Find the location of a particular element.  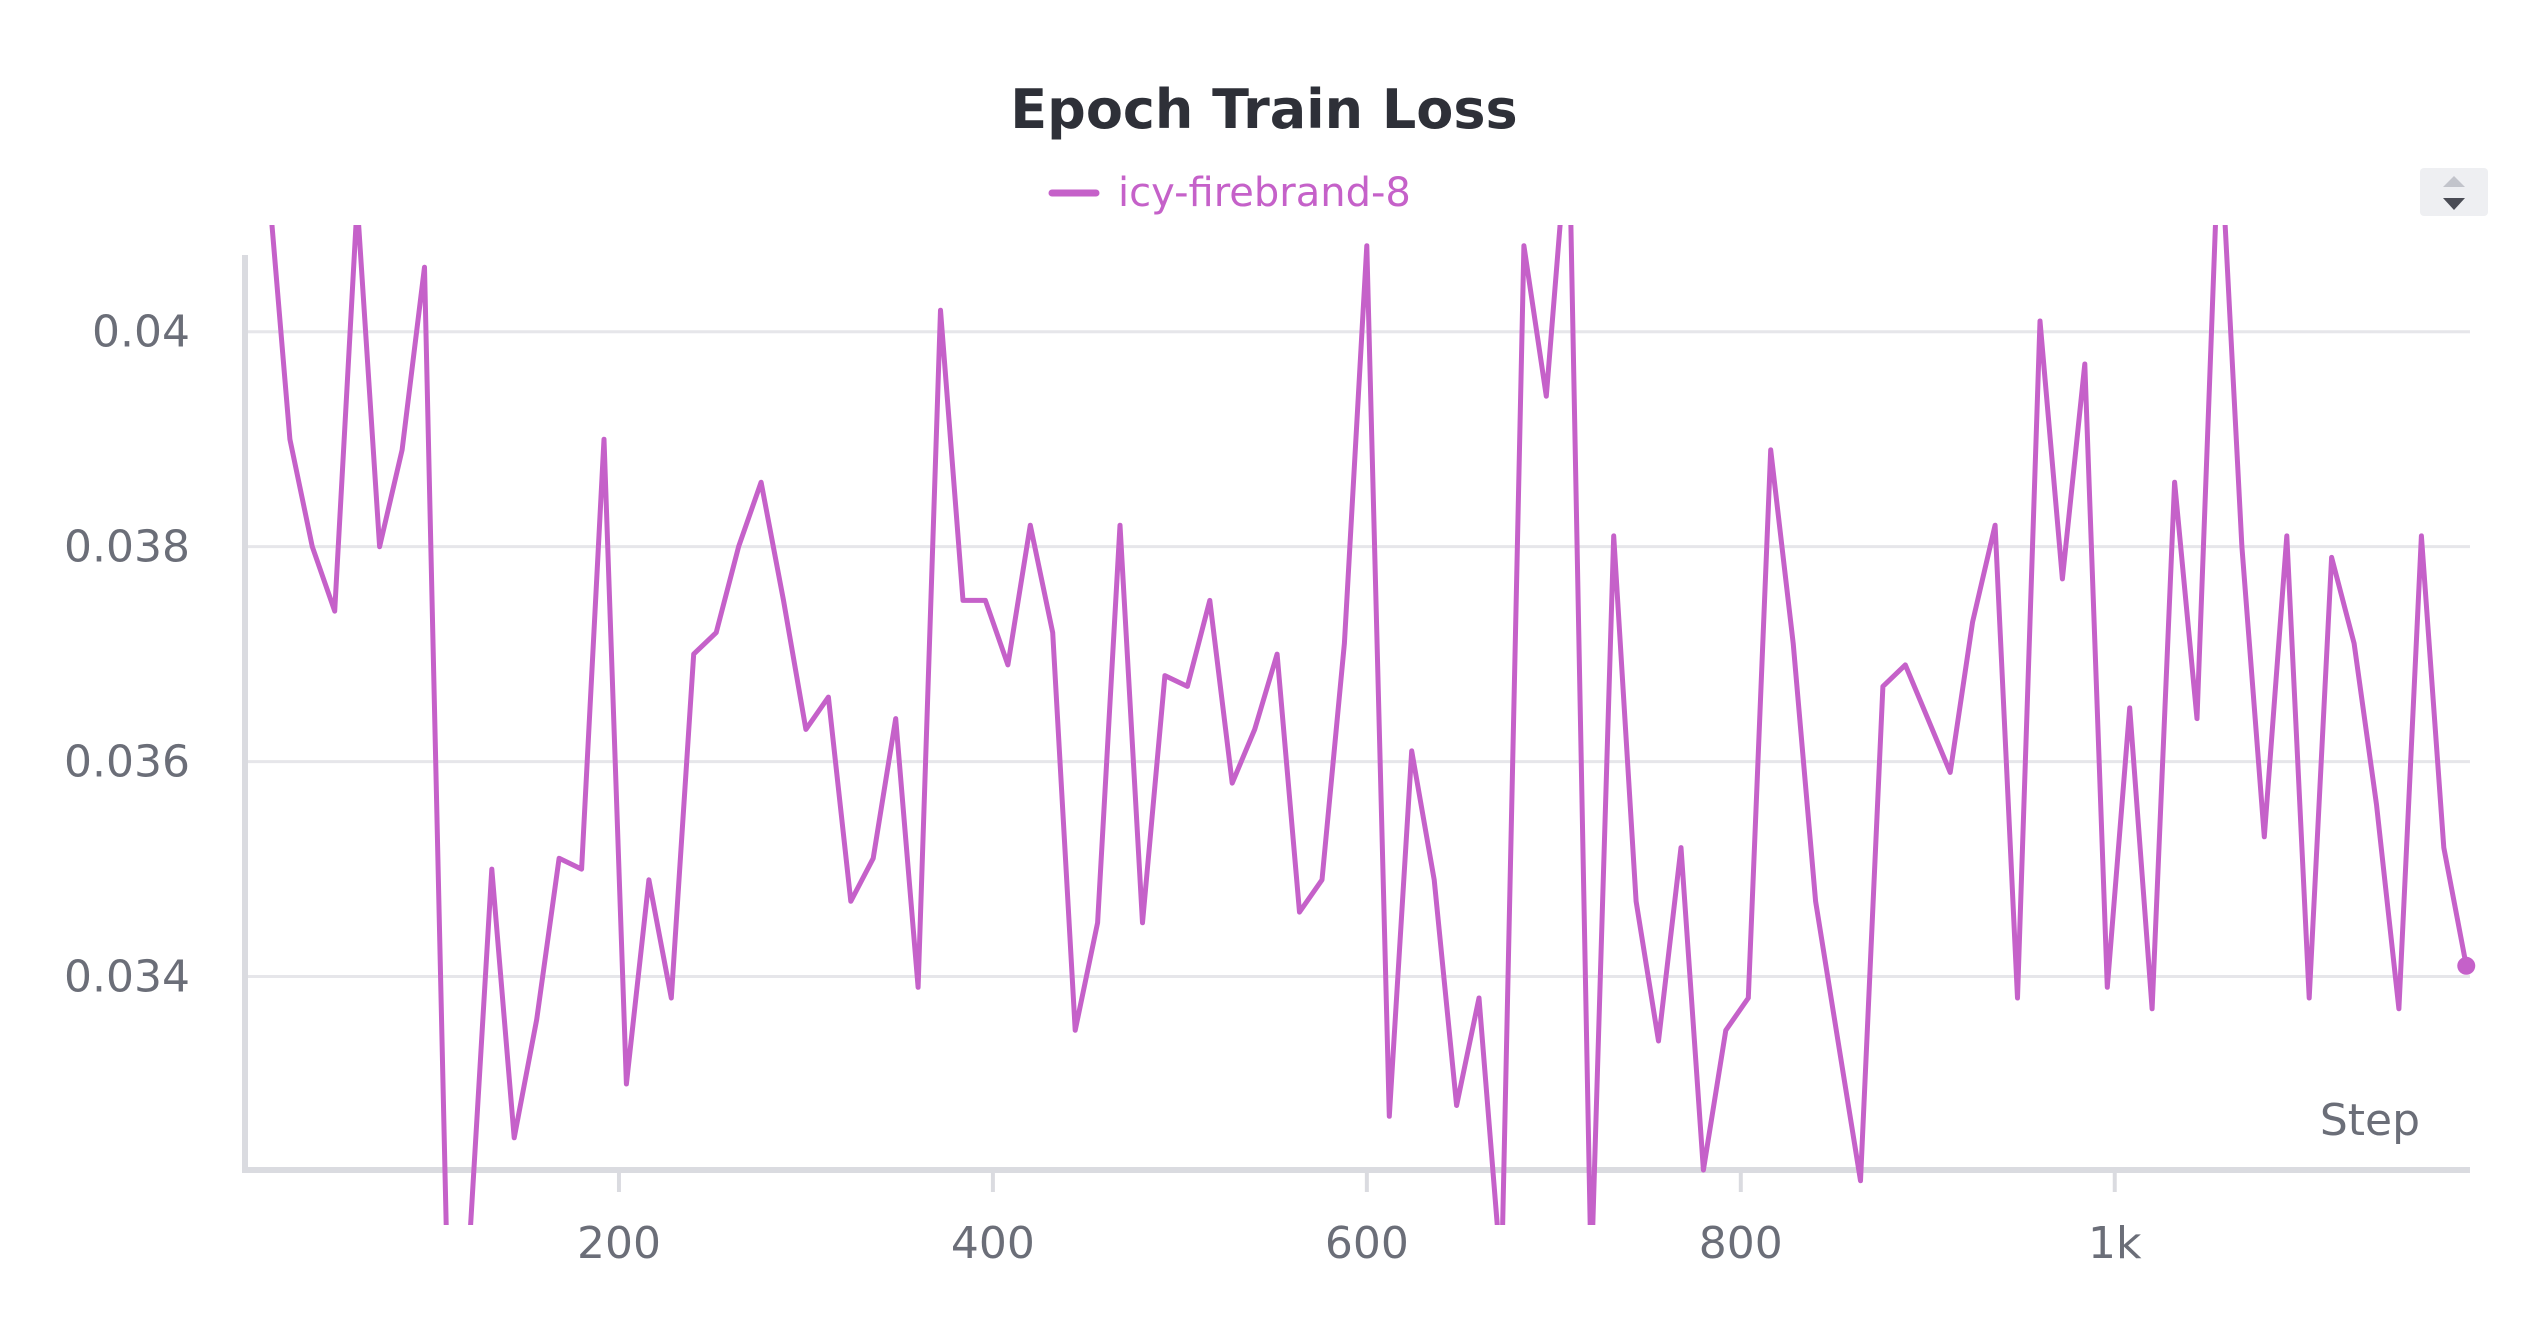

legend-scroll-button is located at coordinates (2454, 192).